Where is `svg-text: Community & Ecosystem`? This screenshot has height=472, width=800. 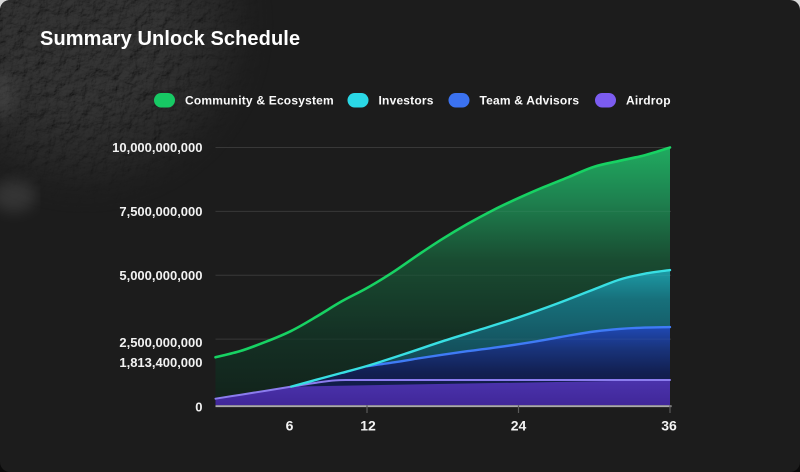
svg-text: Community & Ecosystem is located at coordinates (259, 100).